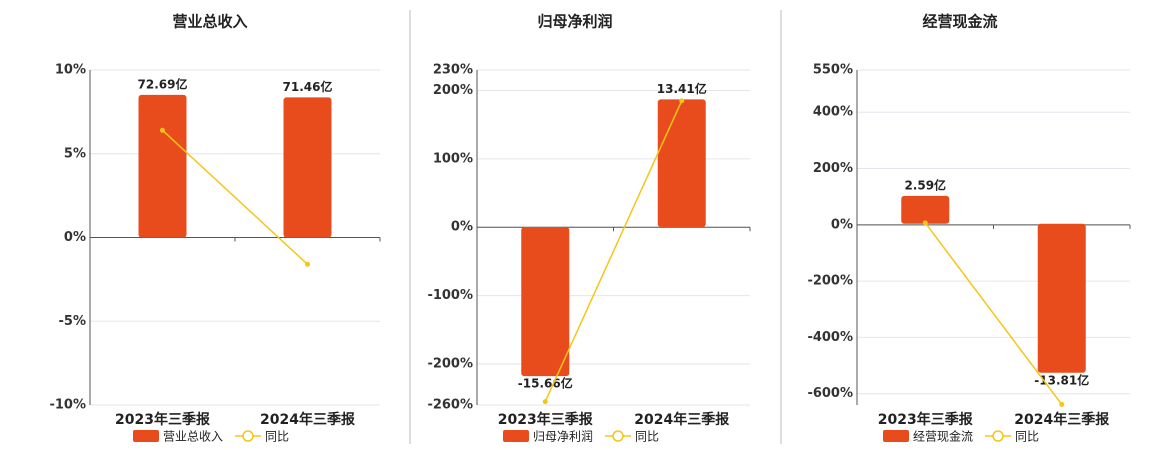 Image resolution: width=1160 pixels, height=450 pixels. I want to click on value-label: 72.69亿, so click(163, 83).